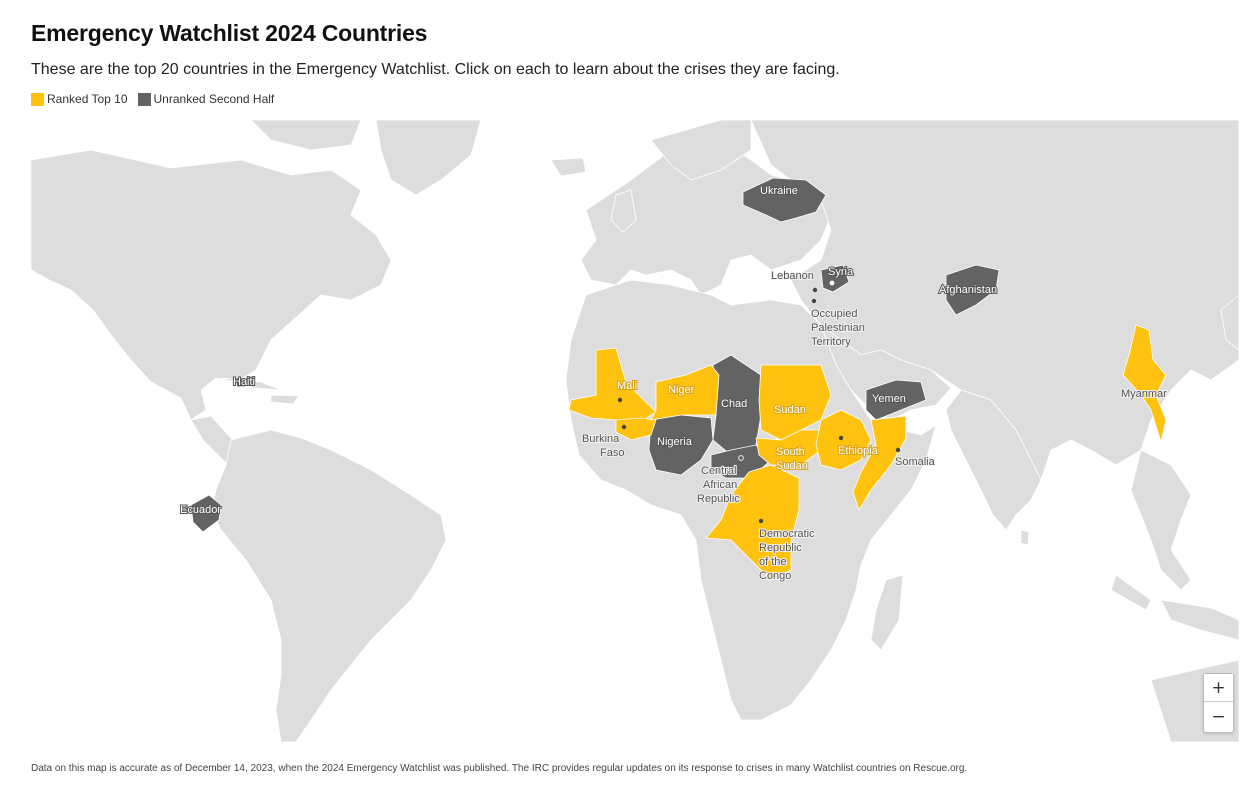  I want to click on marker-lebanon, so click(815, 290).